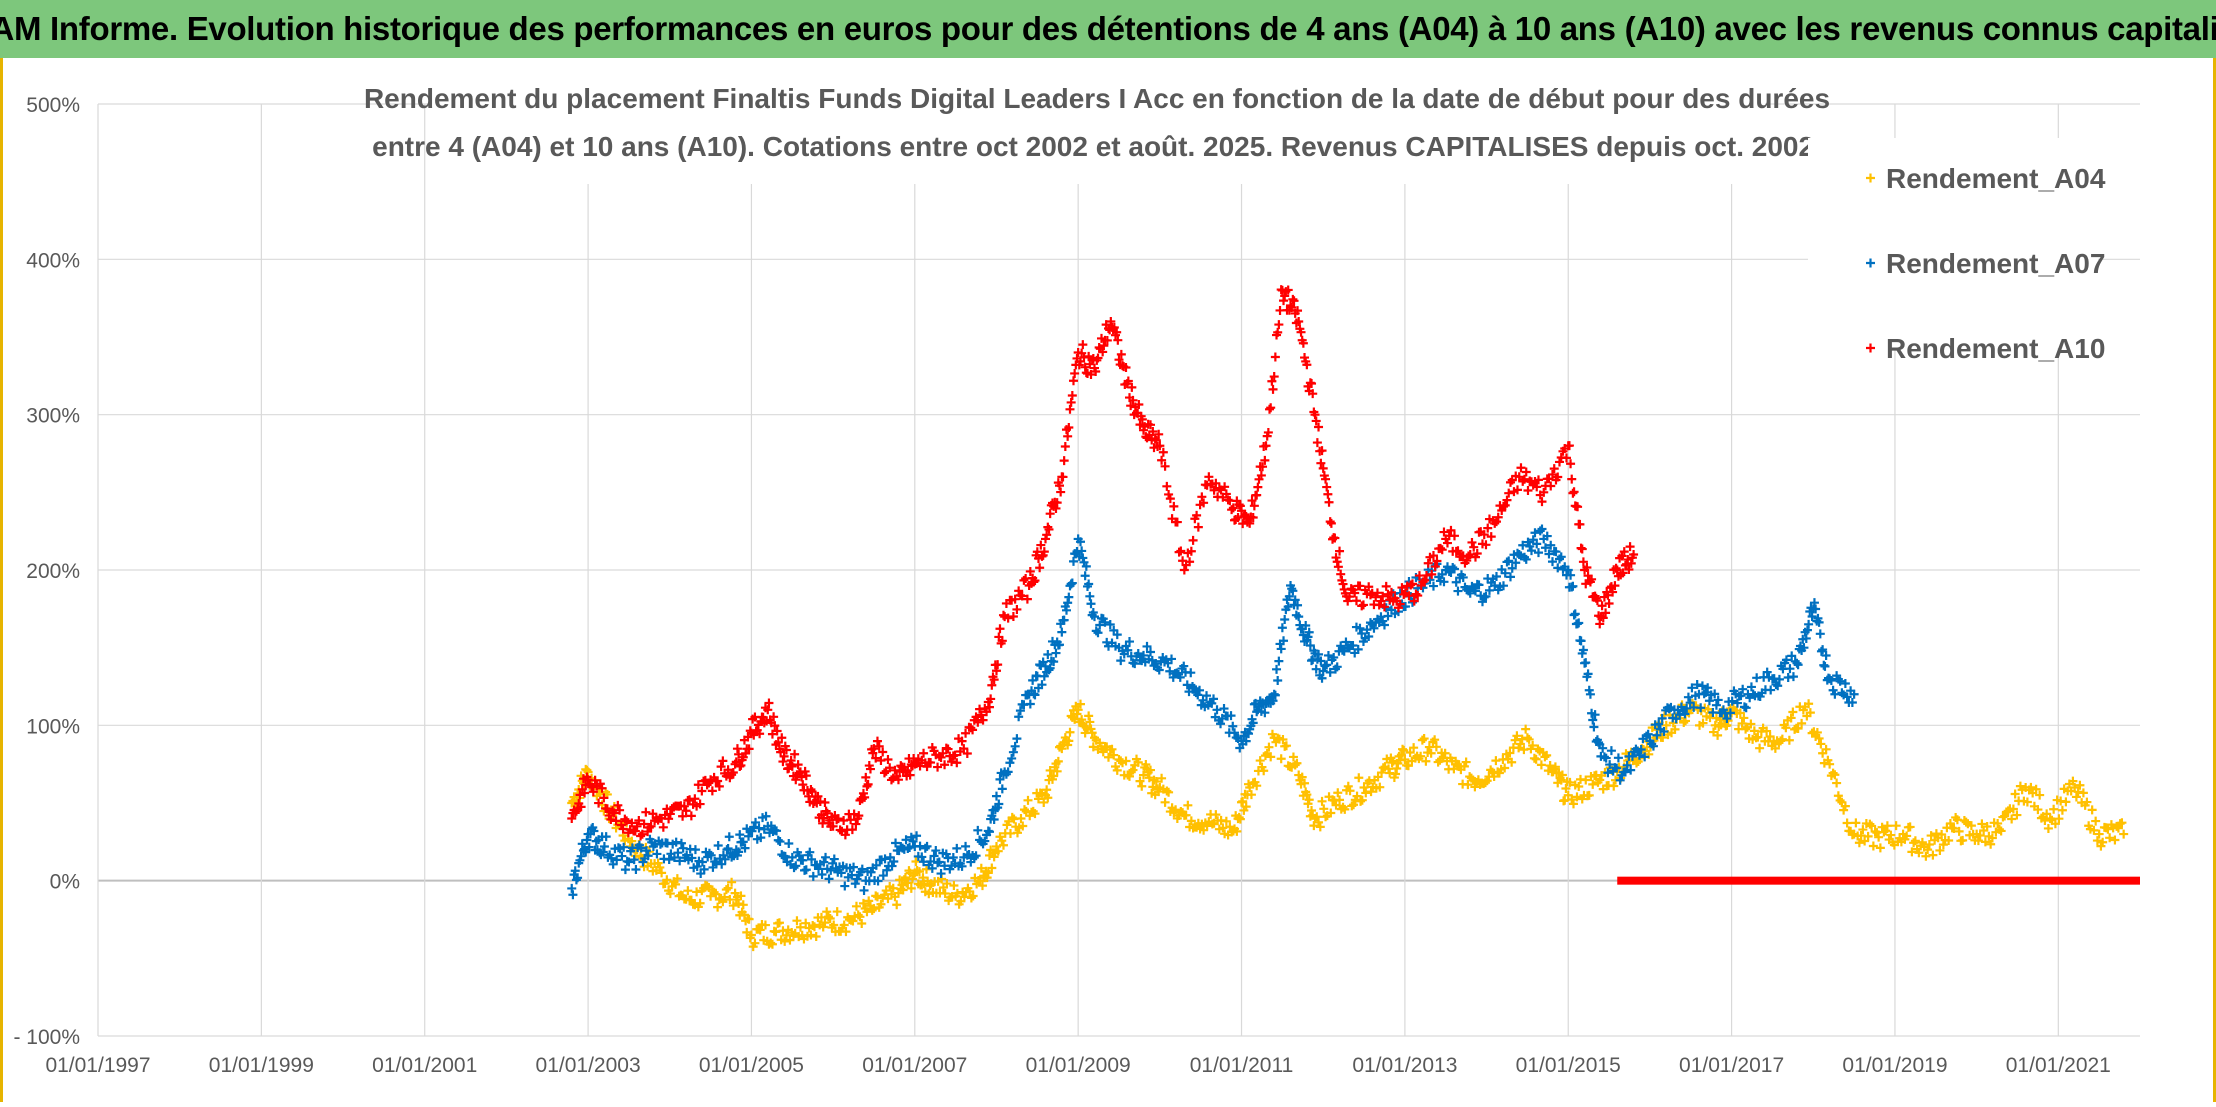 The image size is (2216, 1107). I want to click on legend-label: Rendement_A10, so click(1995, 348).